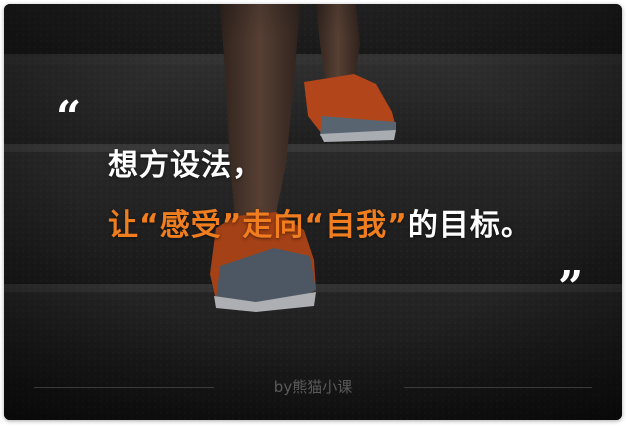 The image size is (628, 426). What do you see at coordinates (571, 287) in the screenshot?
I see `close-quote-mark: ”` at bounding box center [571, 287].